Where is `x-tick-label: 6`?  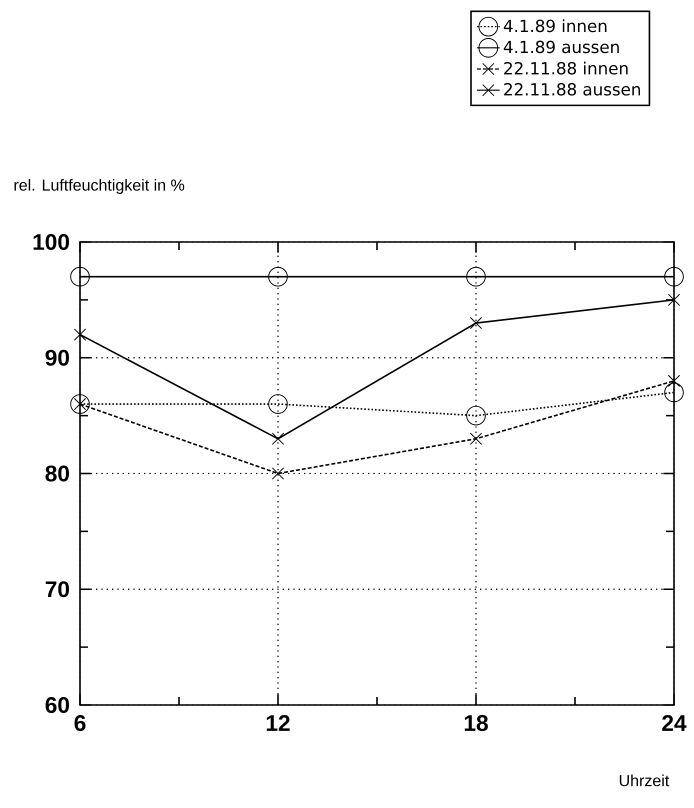 x-tick-label: 6 is located at coordinates (80, 723).